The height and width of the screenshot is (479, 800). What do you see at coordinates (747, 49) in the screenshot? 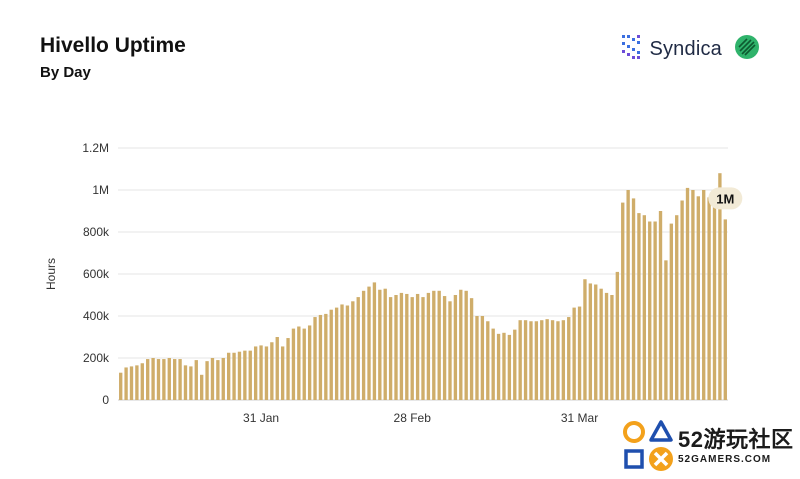
I see `hivello-logo-icon` at bounding box center [747, 49].